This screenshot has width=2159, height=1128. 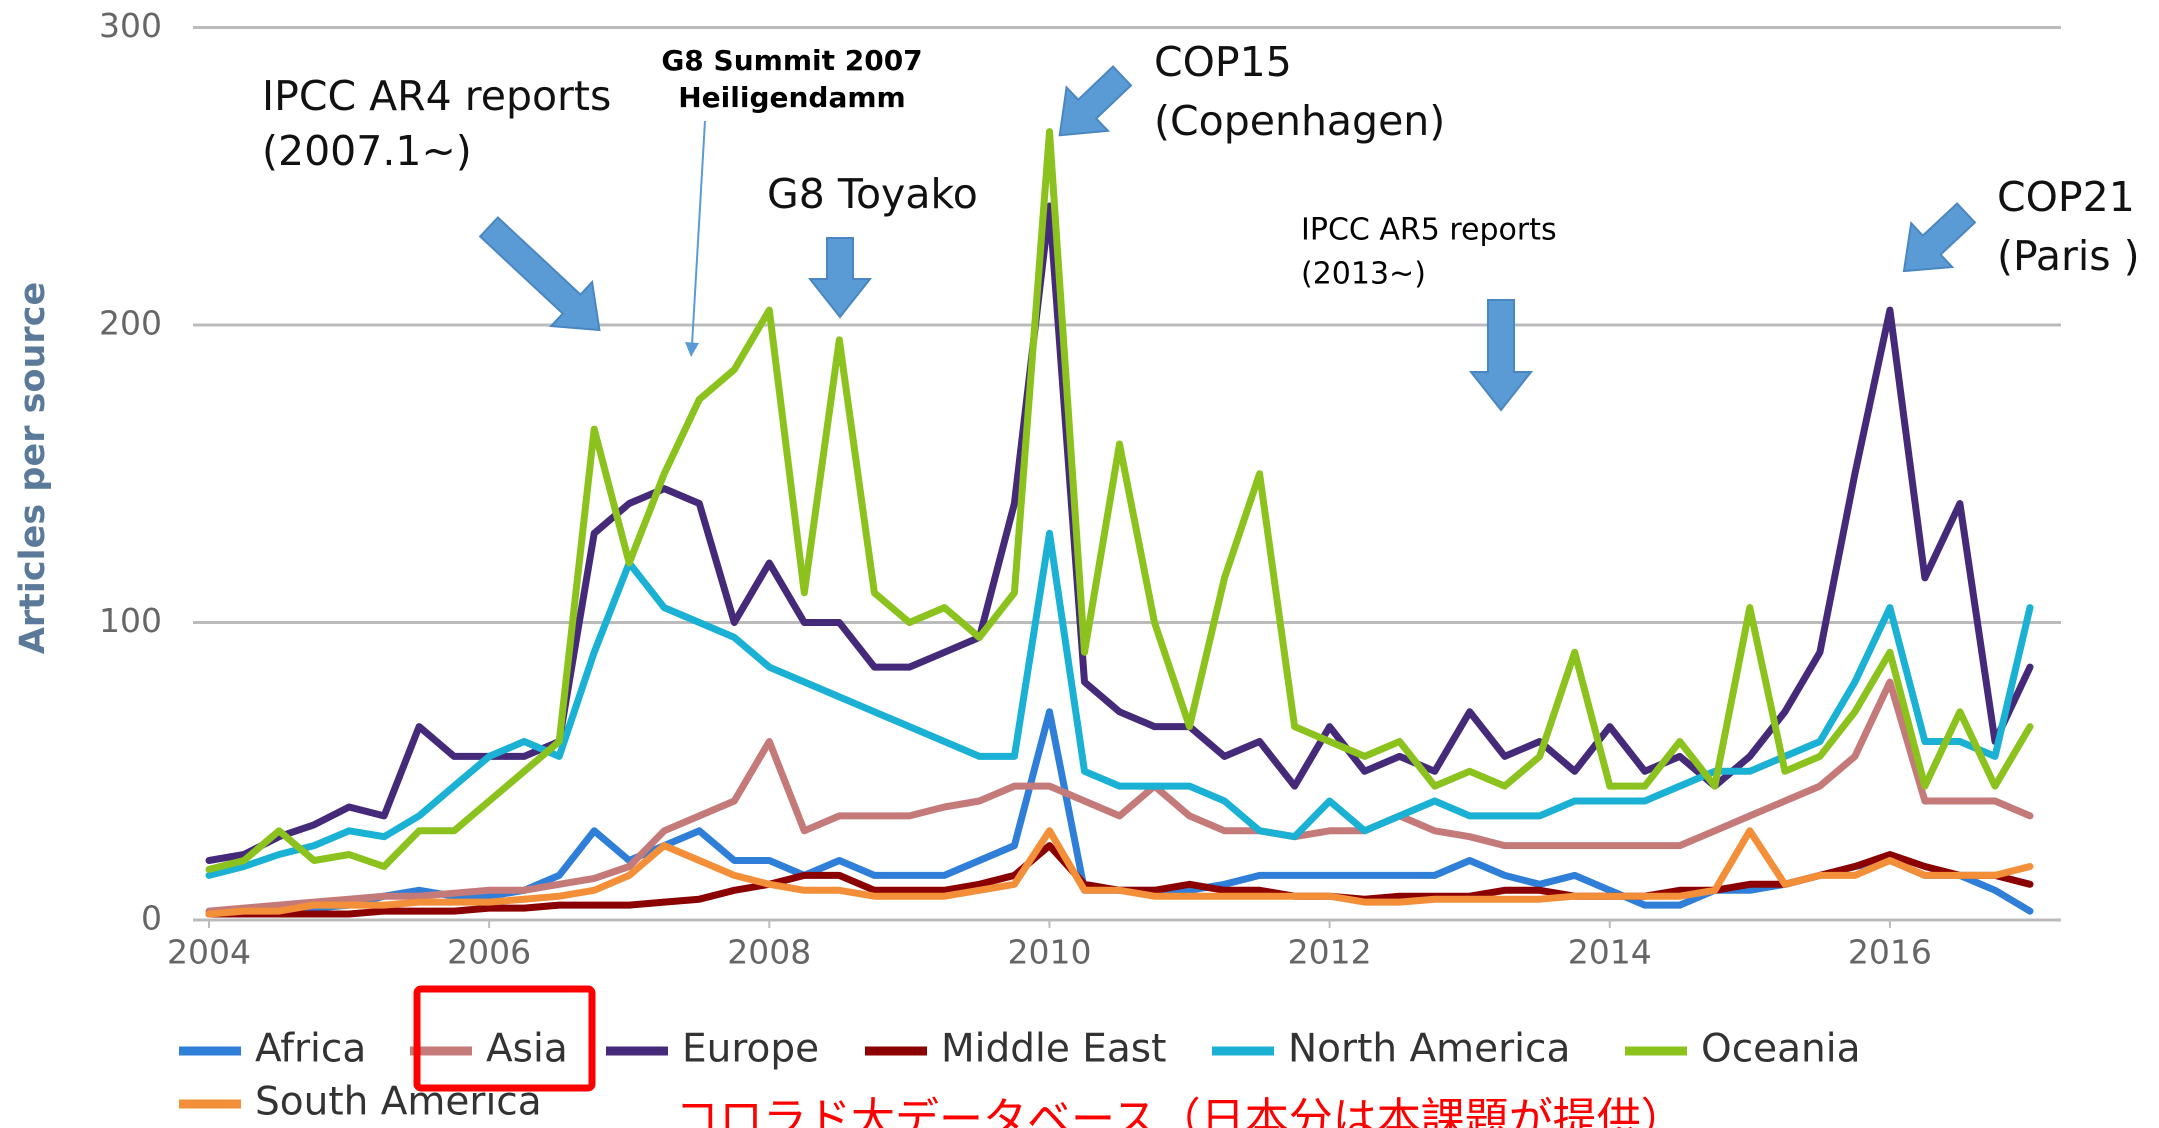 I want to click on source-note: コロラド大データベース（日本分は本課題が提供）, so click(x=1180, y=1111).